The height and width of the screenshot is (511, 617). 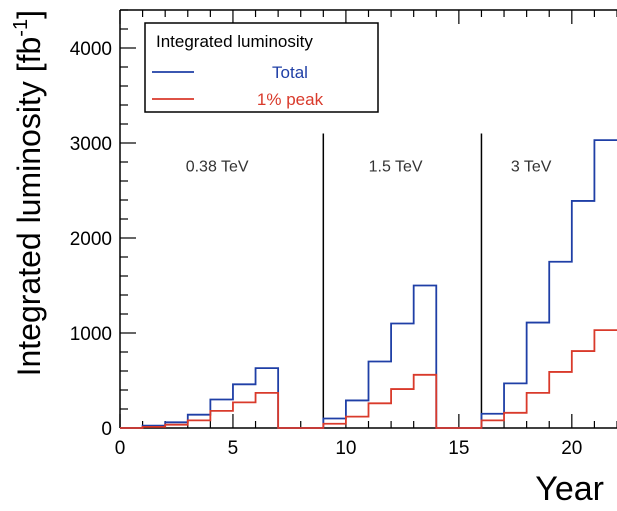 What do you see at coordinates (345, 448) in the screenshot?
I see `x-tick-label: 10` at bounding box center [345, 448].